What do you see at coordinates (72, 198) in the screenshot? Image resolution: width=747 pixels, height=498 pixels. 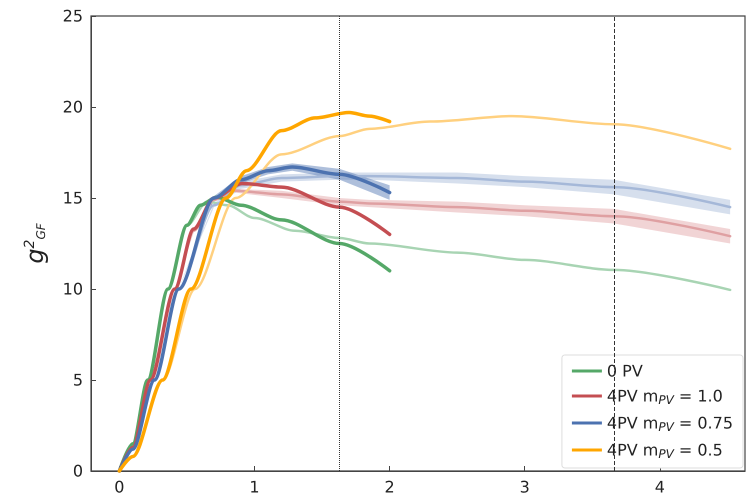 I see `y-tick-label: 15` at bounding box center [72, 198].